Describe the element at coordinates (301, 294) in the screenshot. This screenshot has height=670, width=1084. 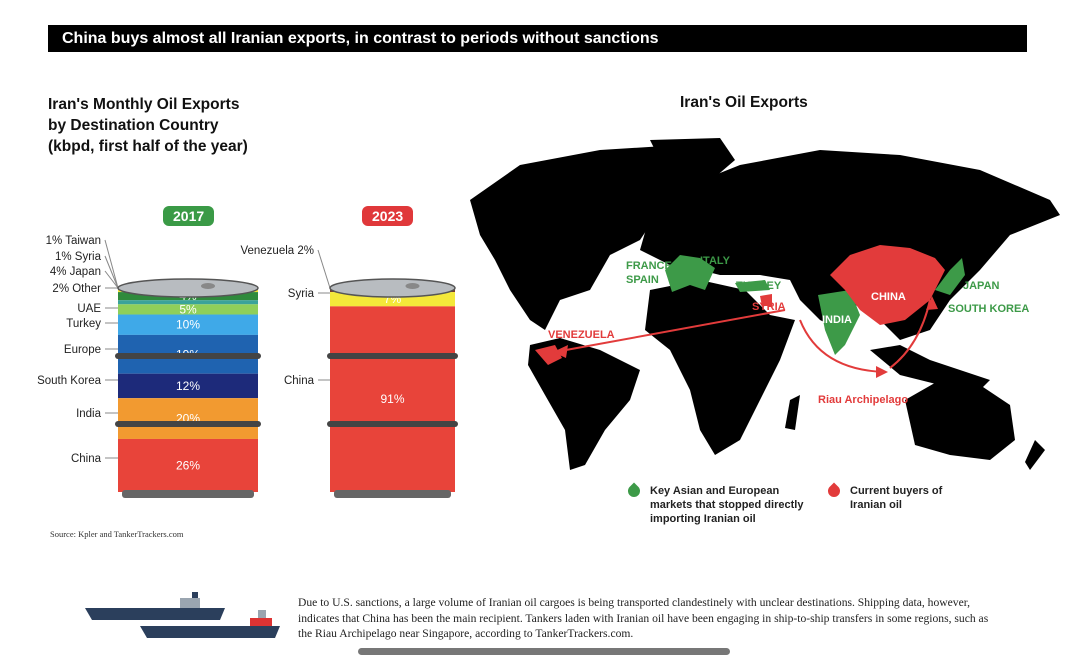
I see `segment-side-label: Syria` at that location.